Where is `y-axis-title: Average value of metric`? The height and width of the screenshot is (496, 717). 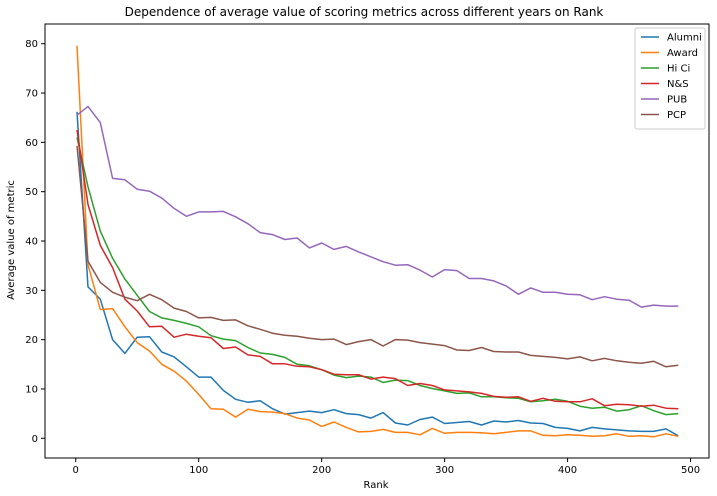 y-axis-title: Average value of metric is located at coordinates (11, 240).